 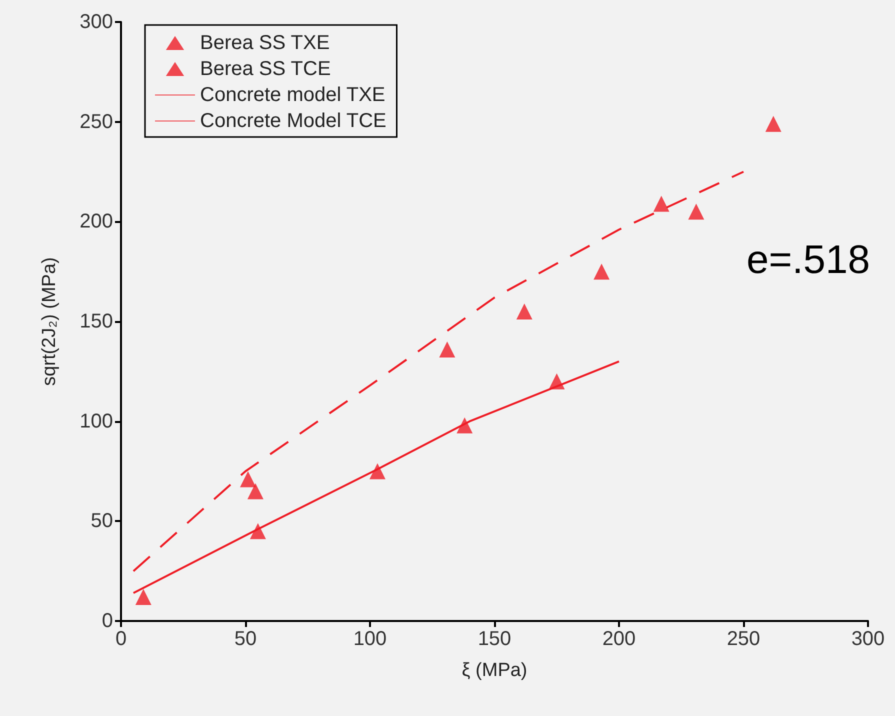 What do you see at coordinates (619, 639) in the screenshot?
I see `x-tick-label: 200` at bounding box center [619, 639].